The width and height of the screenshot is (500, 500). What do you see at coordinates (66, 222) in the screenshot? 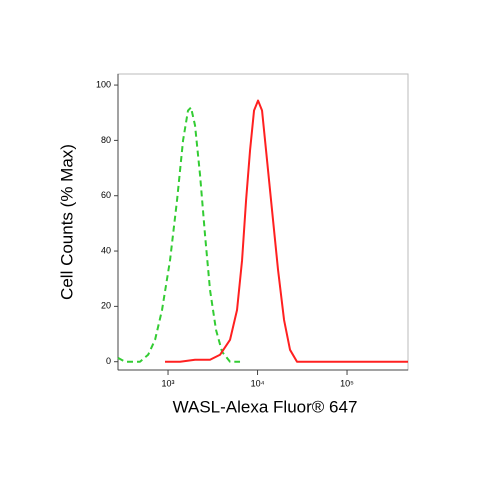
I see `y-axis-label: Cell Counts (% Max)` at bounding box center [66, 222].